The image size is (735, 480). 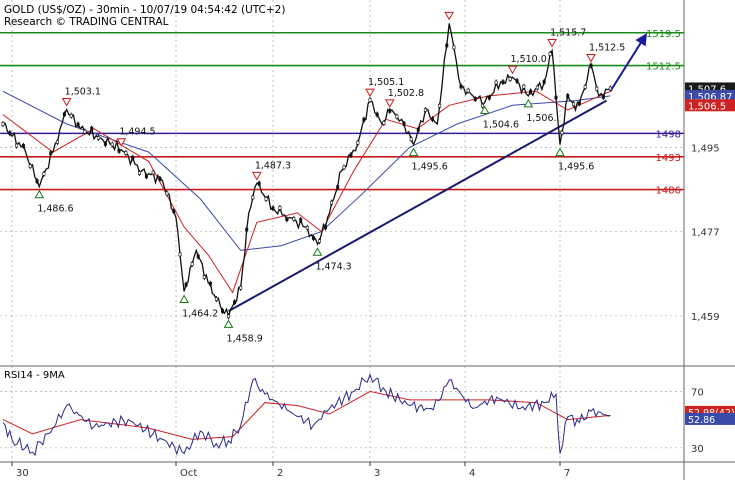 I want to click on date-tick-label: 7, so click(x=567, y=473).